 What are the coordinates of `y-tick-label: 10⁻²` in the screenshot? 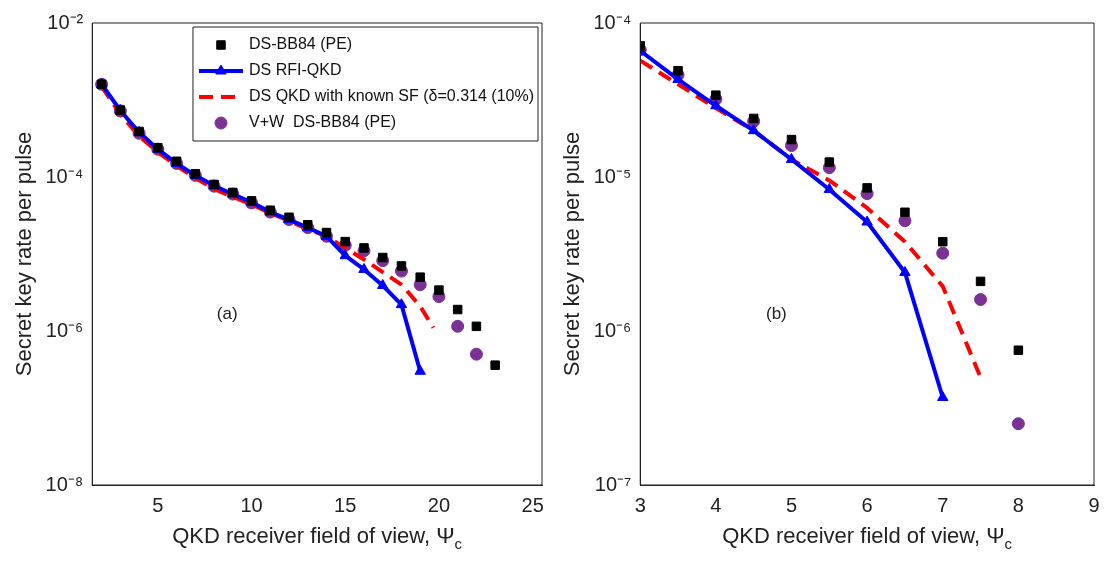 It's located at (65, 21).